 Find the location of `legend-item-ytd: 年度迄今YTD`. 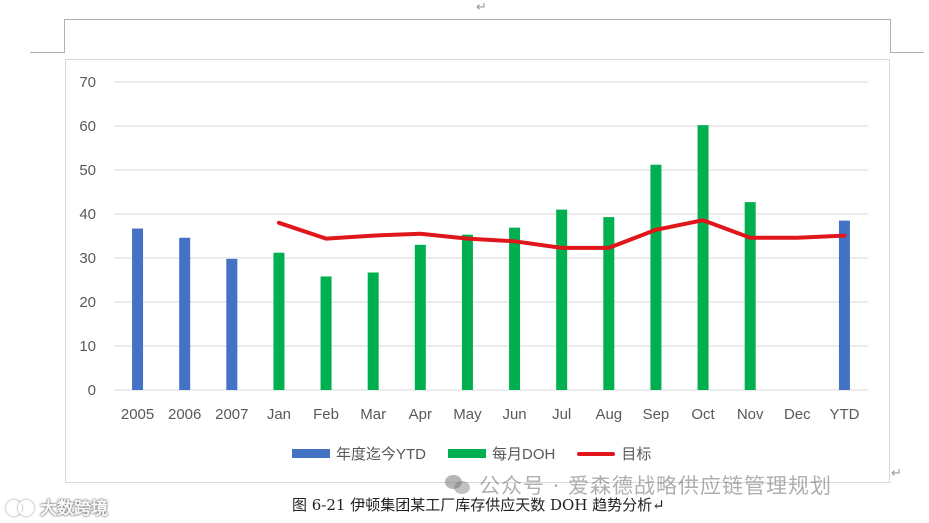

legend-item-ytd: 年度迄今YTD is located at coordinates (359, 453).